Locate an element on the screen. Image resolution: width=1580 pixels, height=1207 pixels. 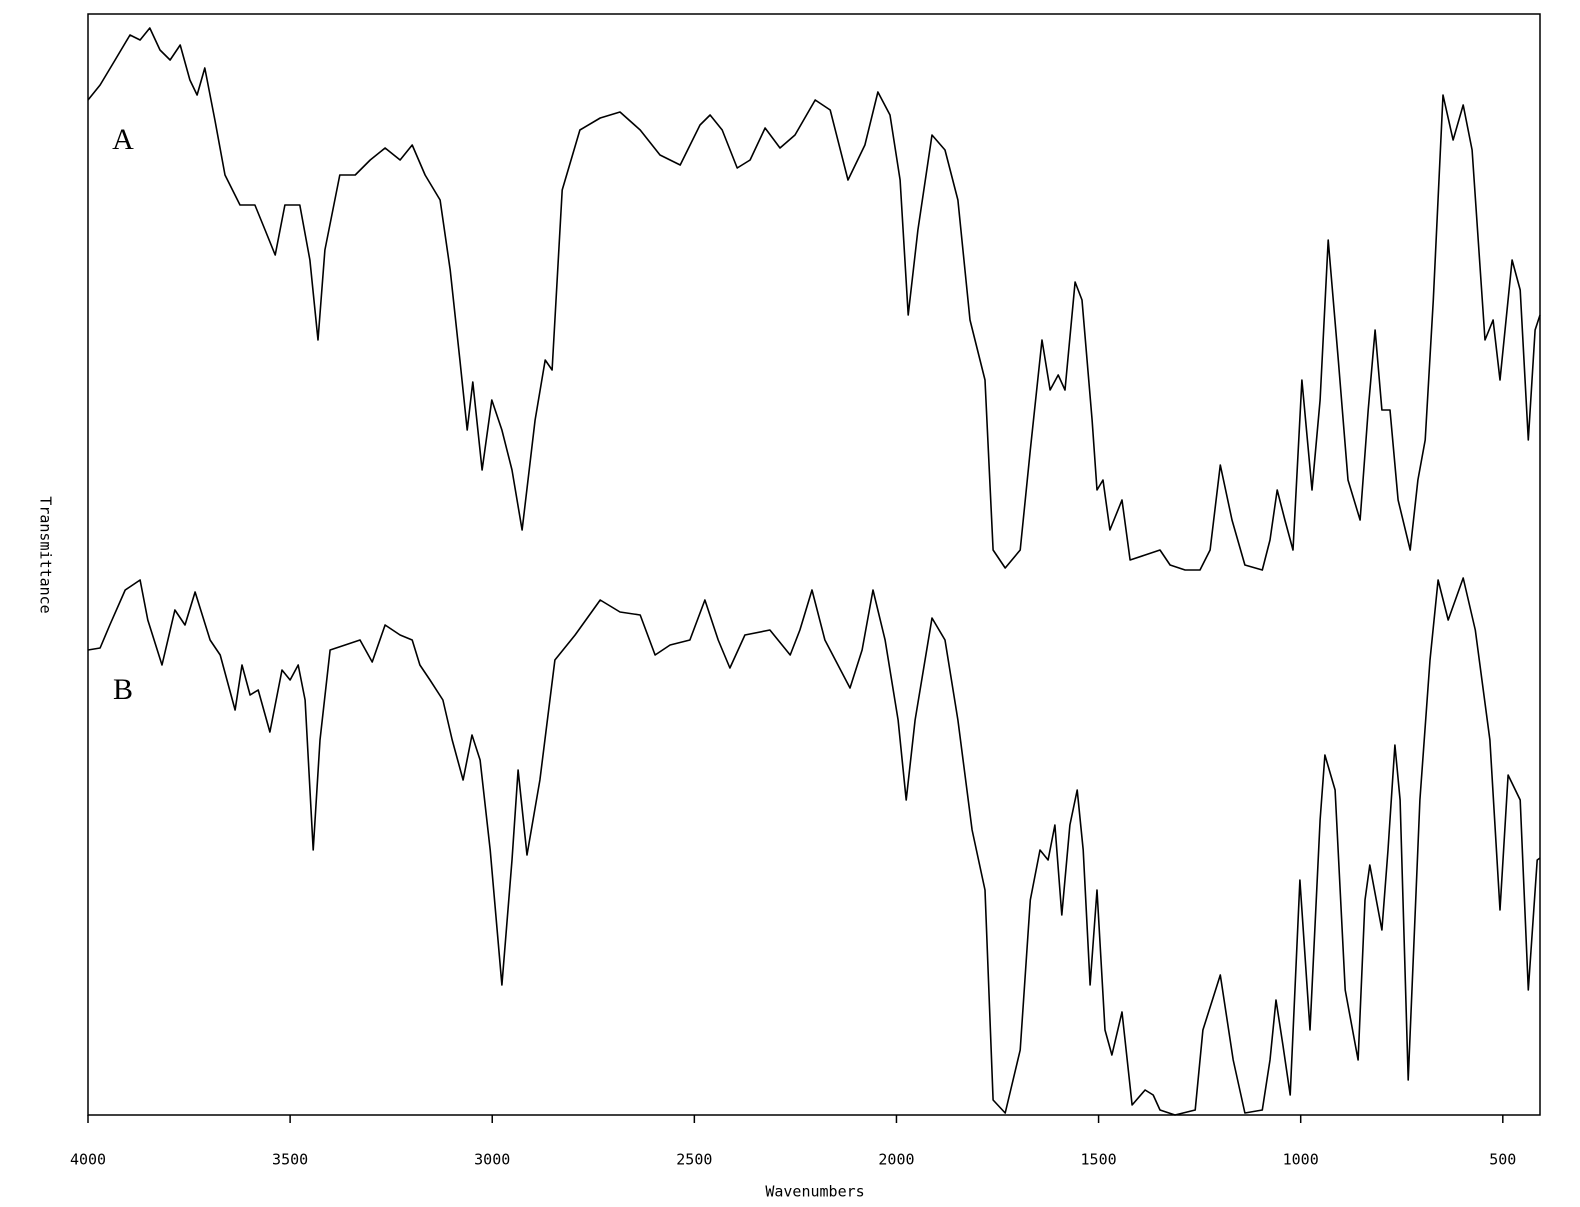
x-tick-label: 1000 is located at coordinates (1301, 1160).